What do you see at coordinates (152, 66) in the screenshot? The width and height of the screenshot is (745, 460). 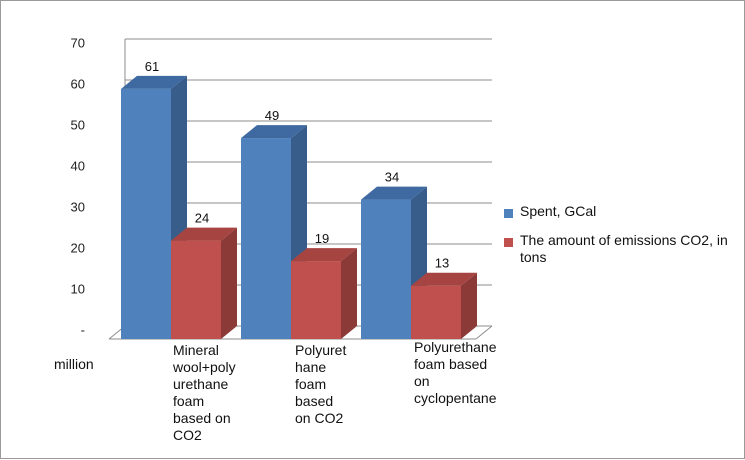 I see `data-label-0-0: 61` at bounding box center [152, 66].